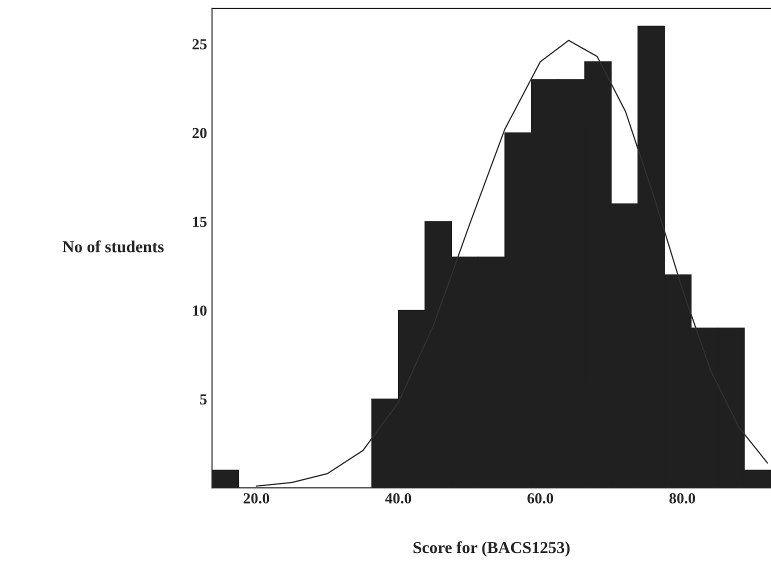 This screenshot has height=564, width=771. Describe the element at coordinates (492, 549) in the screenshot. I see `x-axis-title: Score for (BACS1253)` at that location.